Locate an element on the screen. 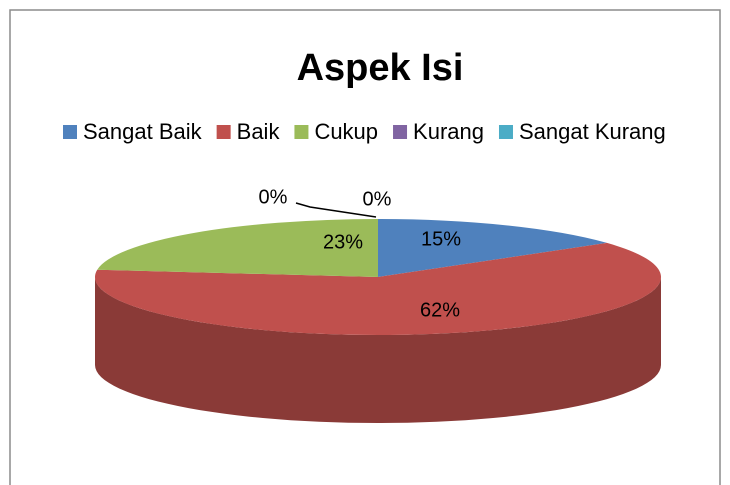  data-label: 62% is located at coordinates (440, 310).